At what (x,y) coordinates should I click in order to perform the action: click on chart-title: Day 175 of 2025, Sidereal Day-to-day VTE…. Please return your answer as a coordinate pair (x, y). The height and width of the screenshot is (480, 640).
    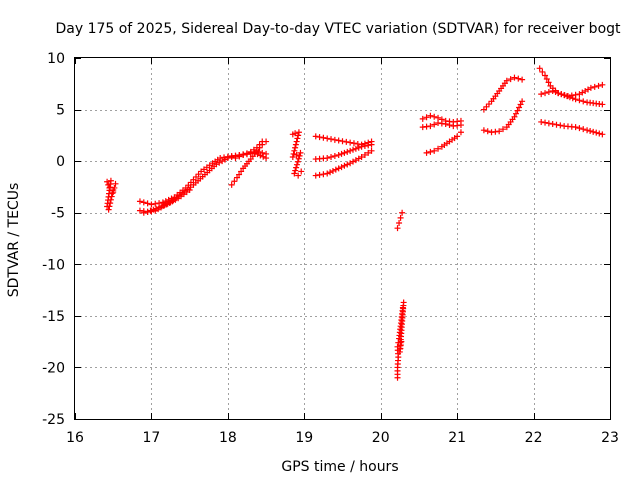
    Looking at the image, I should click on (338, 29).